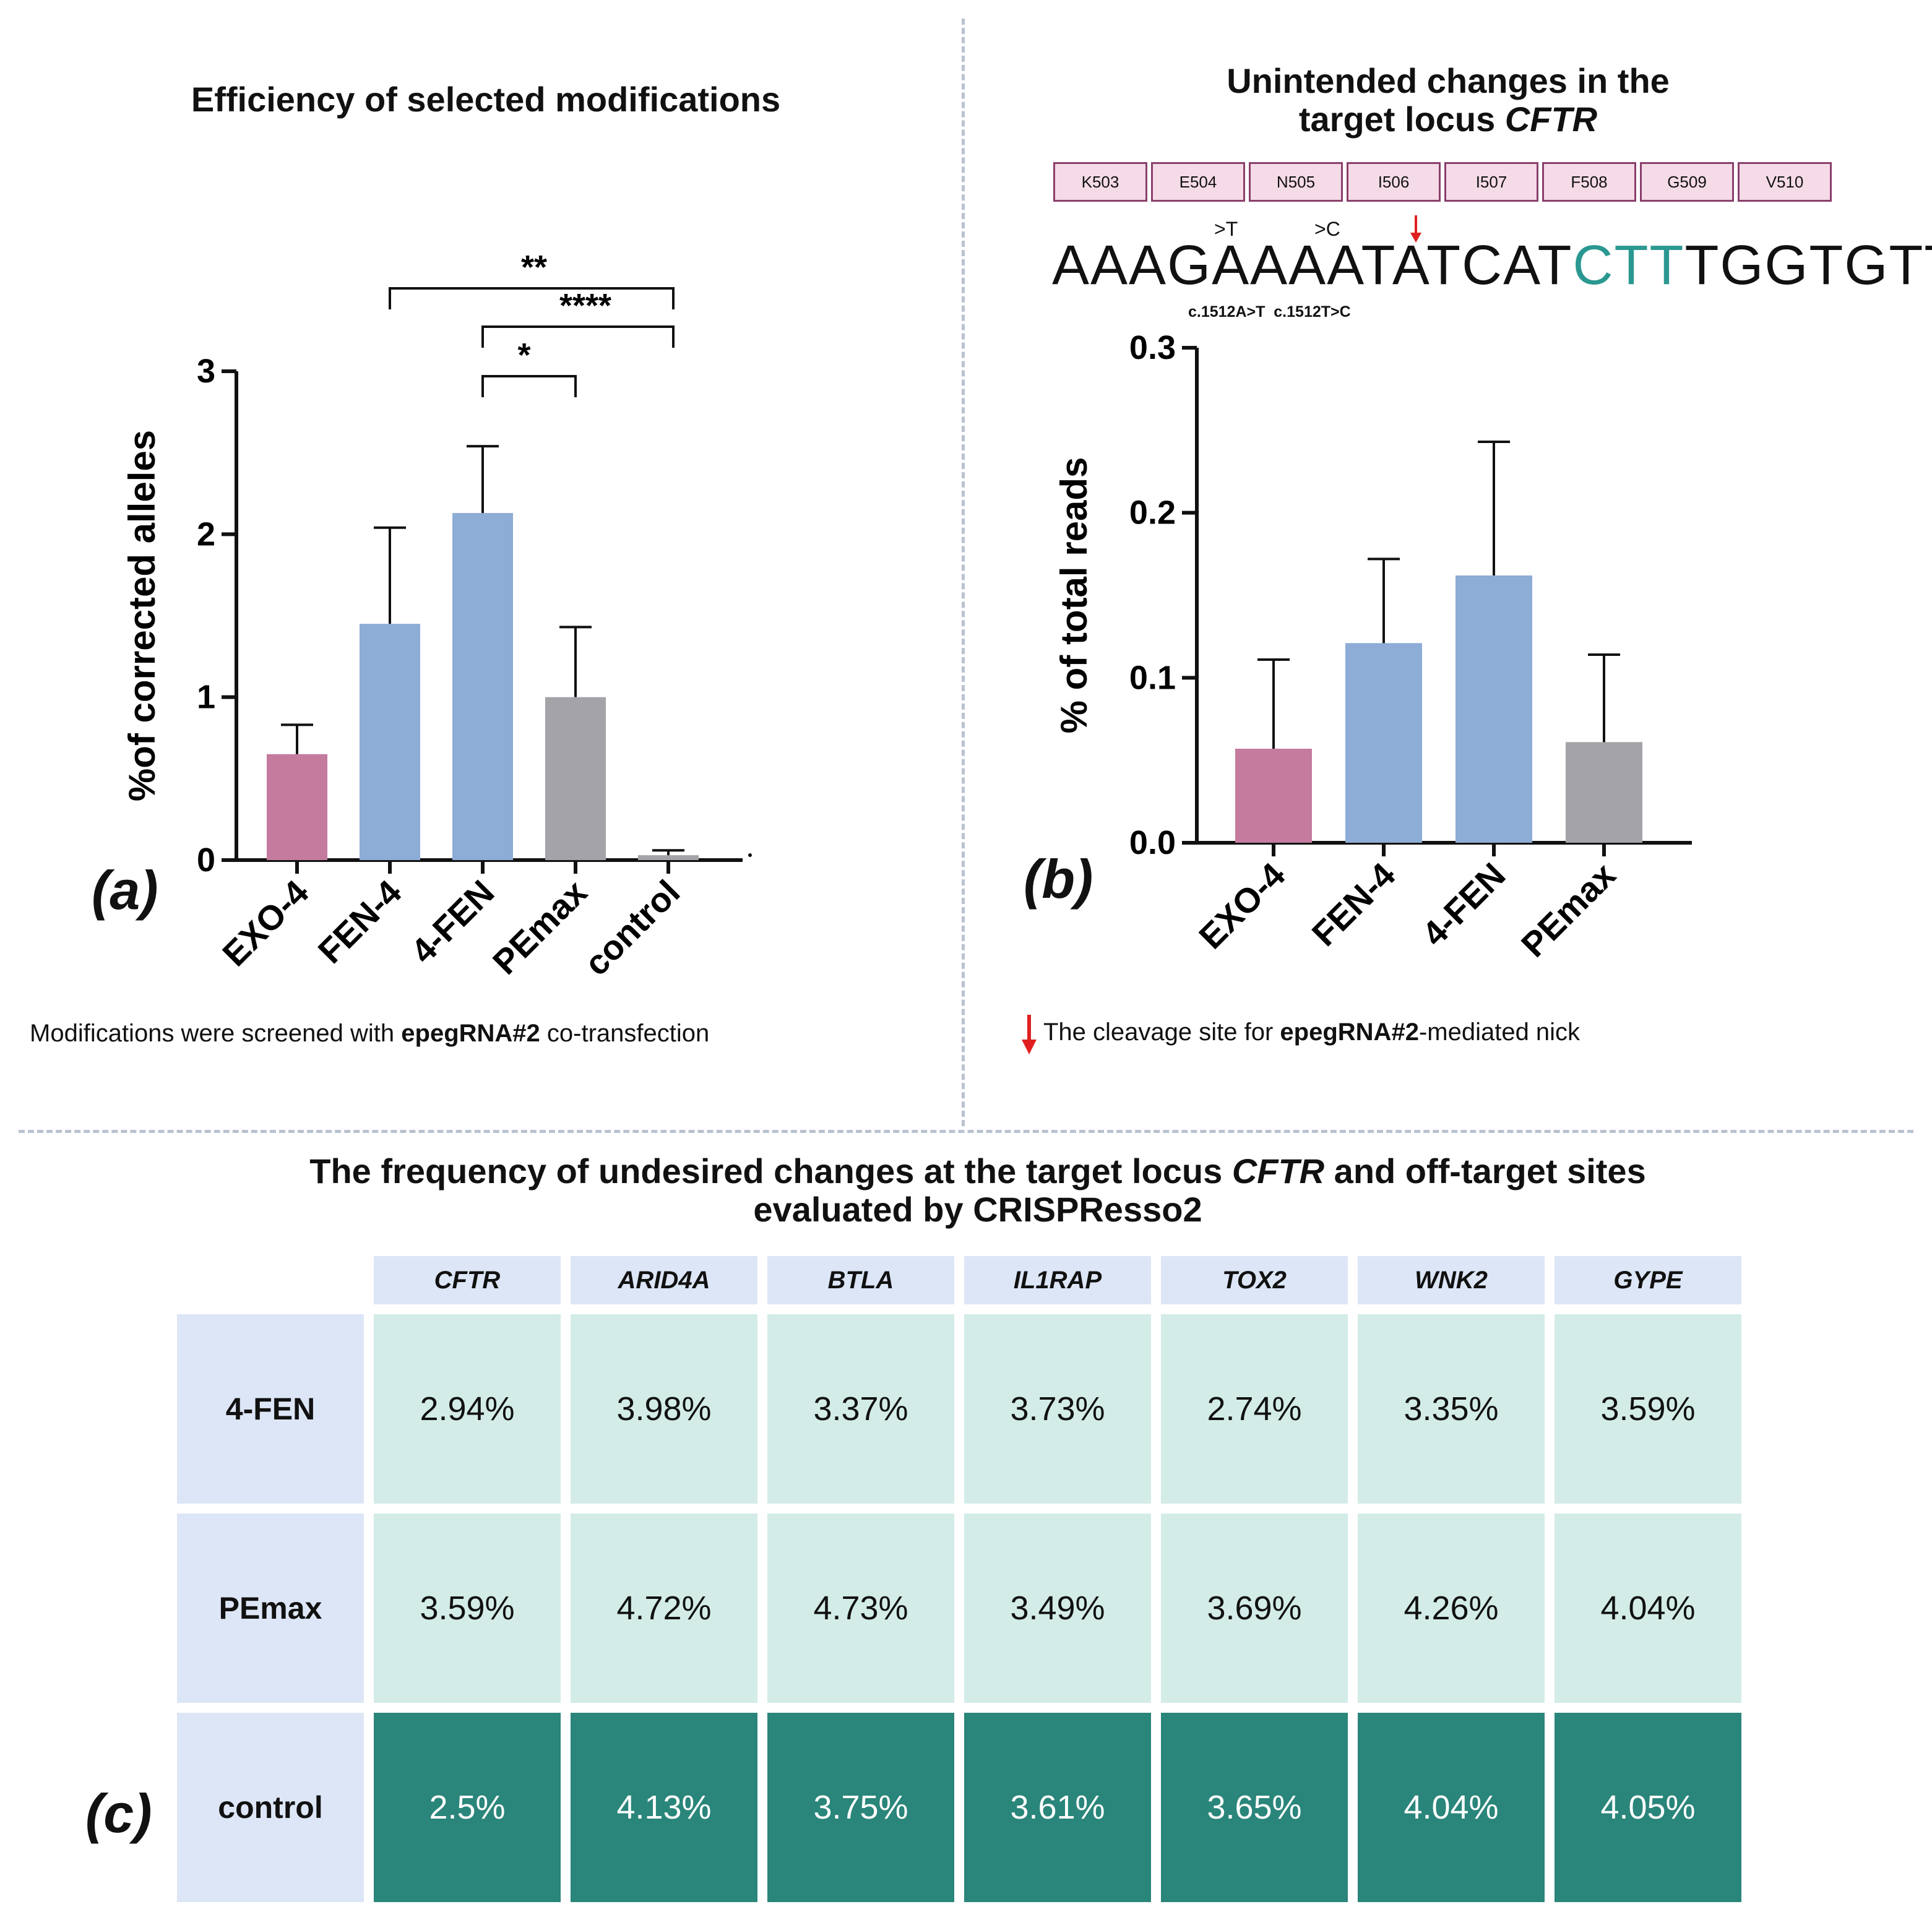 This screenshot has height=1912, width=1932. What do you see at coordinates (206, 698) in the screenshot?
I see `y-tick-label: 1` at bounding box center [206, 698].